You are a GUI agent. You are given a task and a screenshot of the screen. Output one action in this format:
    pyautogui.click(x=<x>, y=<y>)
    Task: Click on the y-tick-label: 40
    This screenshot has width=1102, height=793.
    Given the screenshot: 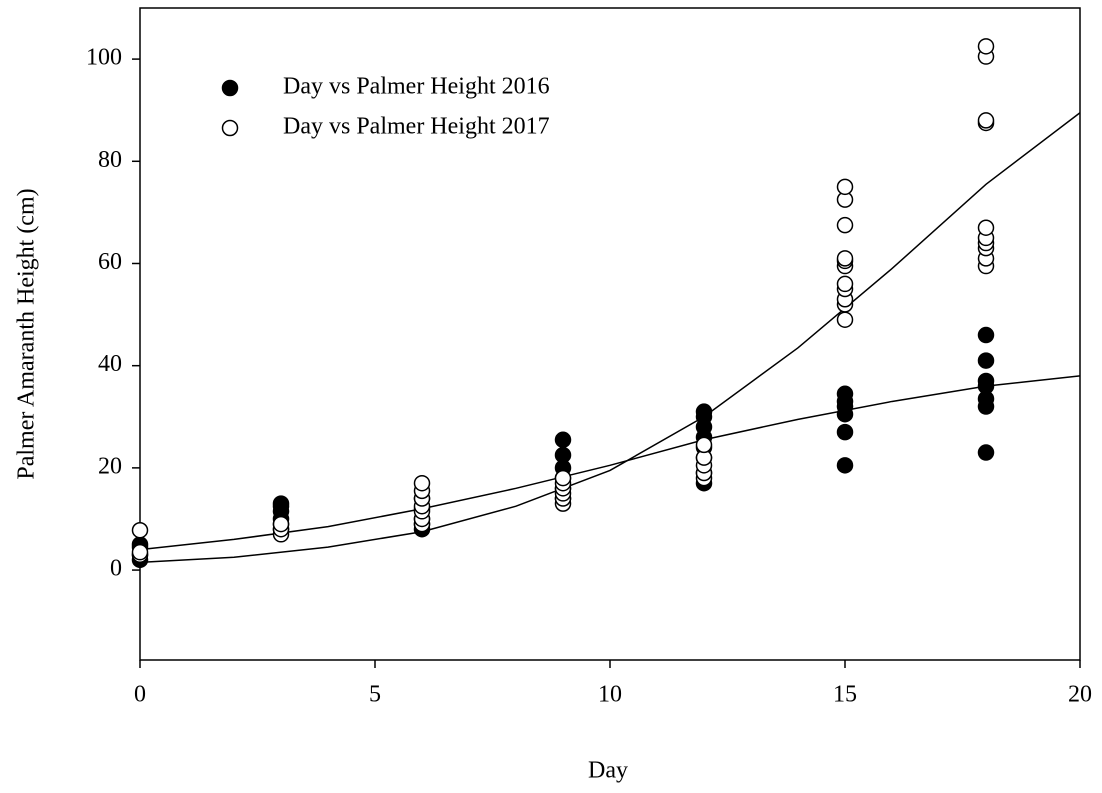 What is the action you would take?
    pyautogui.click(x=110, y=364)
    